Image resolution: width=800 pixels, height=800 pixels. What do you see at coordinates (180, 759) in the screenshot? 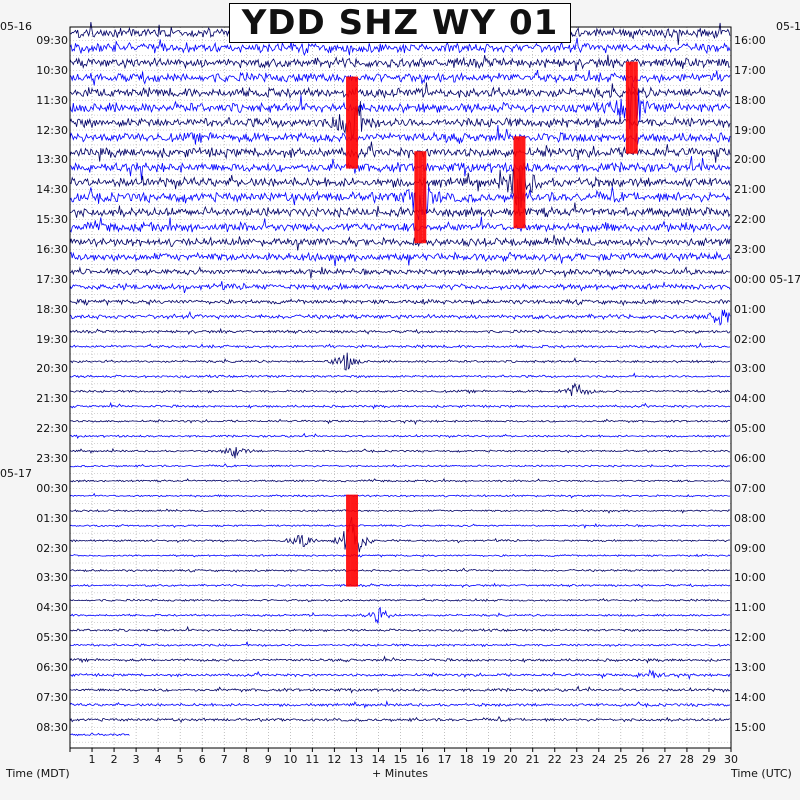
I see `x-tick-label: 5` at bounding box center [180, 759].